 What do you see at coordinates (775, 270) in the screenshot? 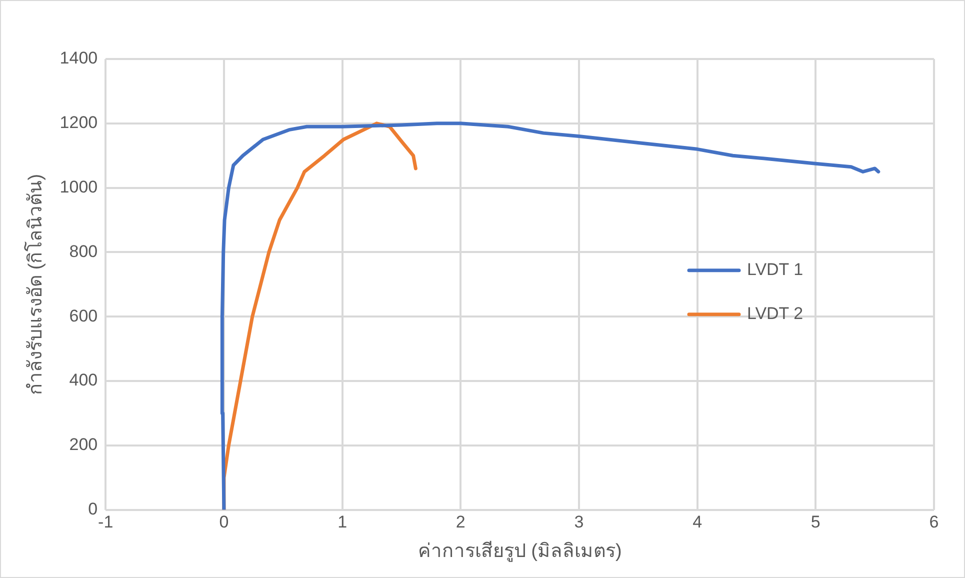
I see `legend-label: LVDT 1` at bounding box center [775, 270].